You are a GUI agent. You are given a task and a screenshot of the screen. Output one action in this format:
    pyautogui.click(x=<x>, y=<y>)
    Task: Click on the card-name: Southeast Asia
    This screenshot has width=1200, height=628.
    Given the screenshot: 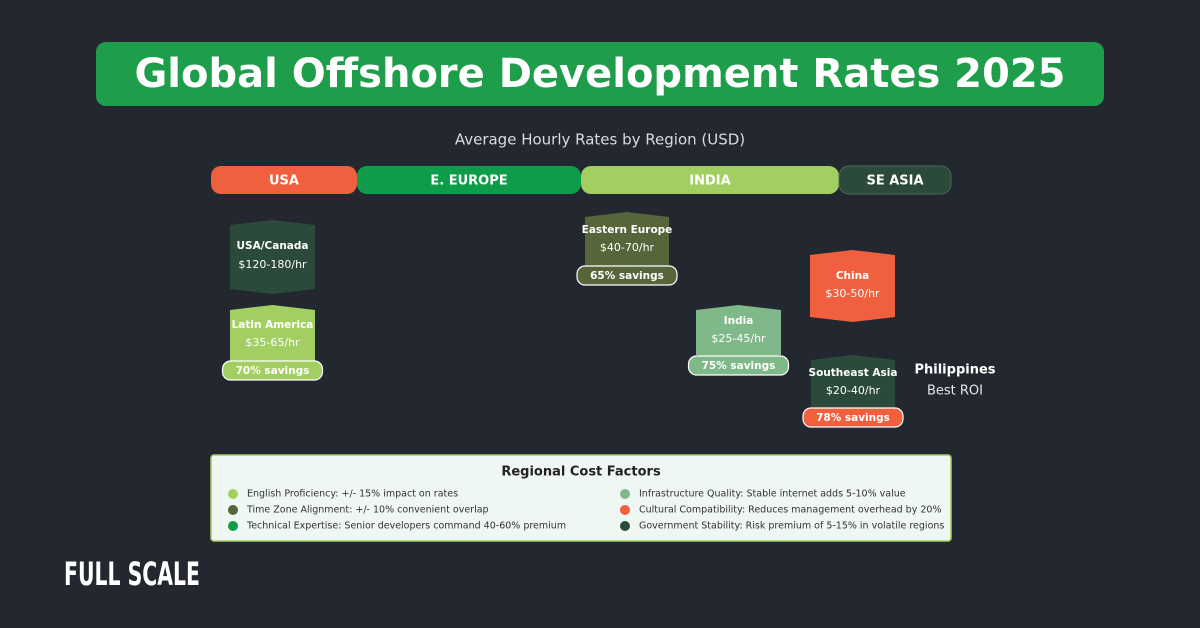 What is the action you would take?
    pyautogui.click(x=853, y=373)
    